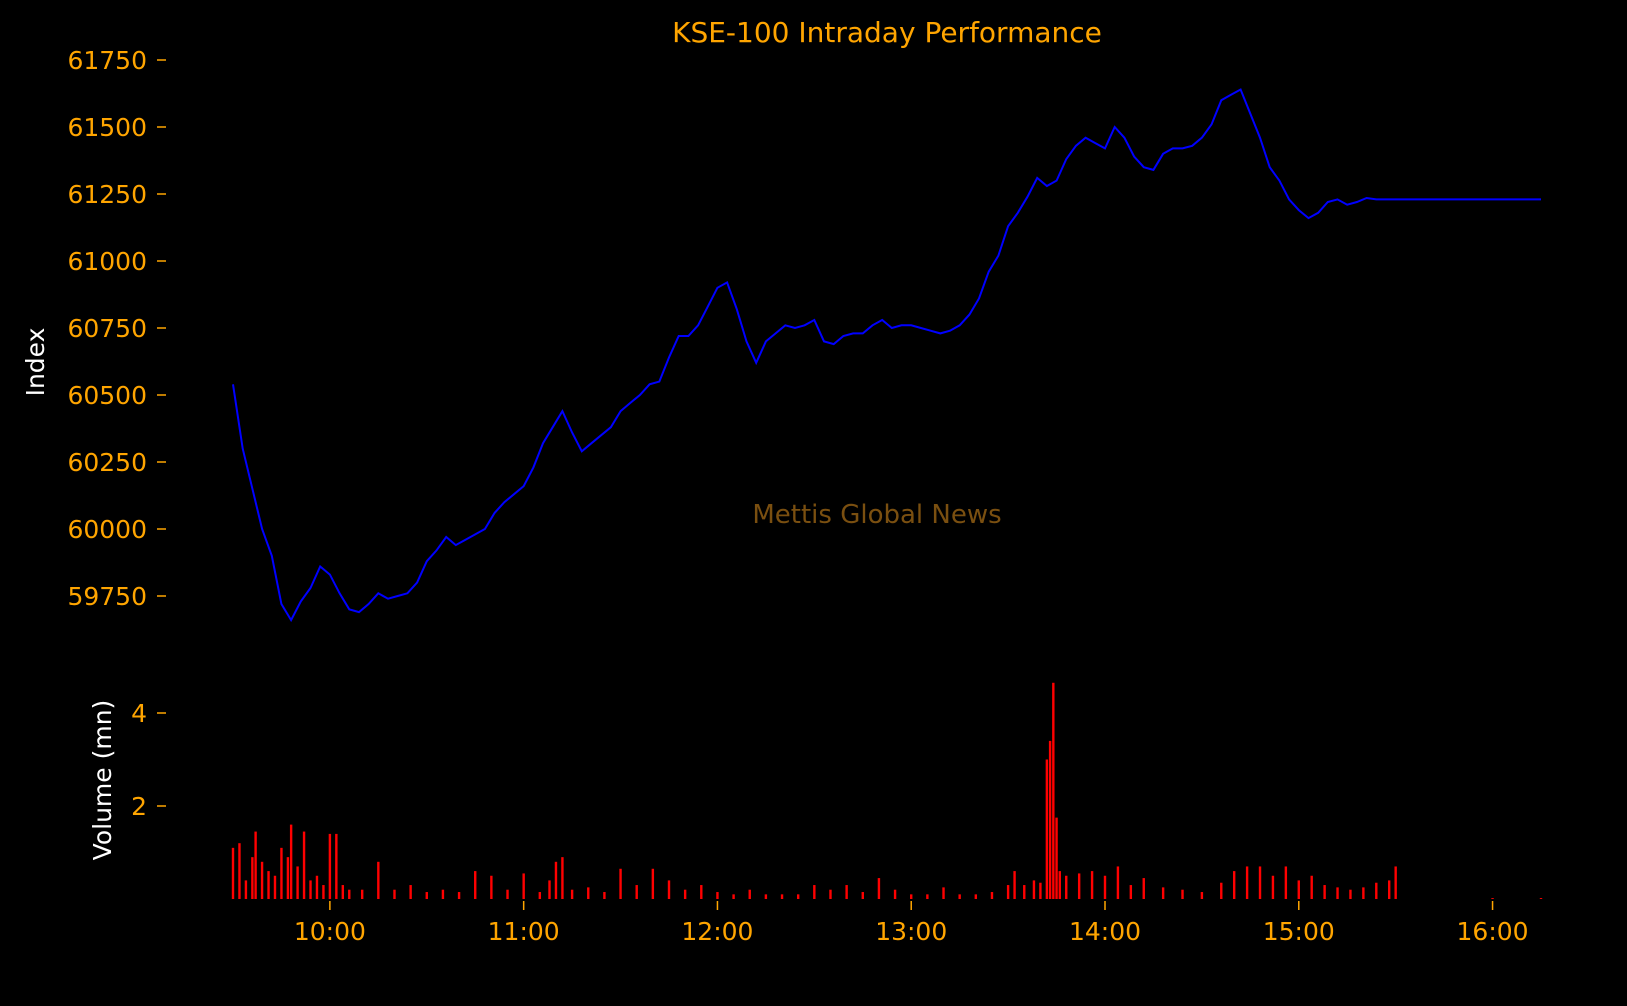 The height and width of the screenshot is (1006, 1627). Describe the element at coordinates (107, 194) in the screenshot. I see `index-ytick-label: 61250` at that location.